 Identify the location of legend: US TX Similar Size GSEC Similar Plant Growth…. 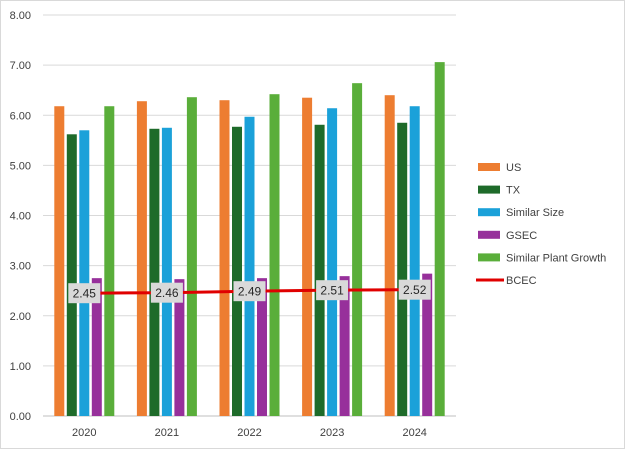
(541, 224).